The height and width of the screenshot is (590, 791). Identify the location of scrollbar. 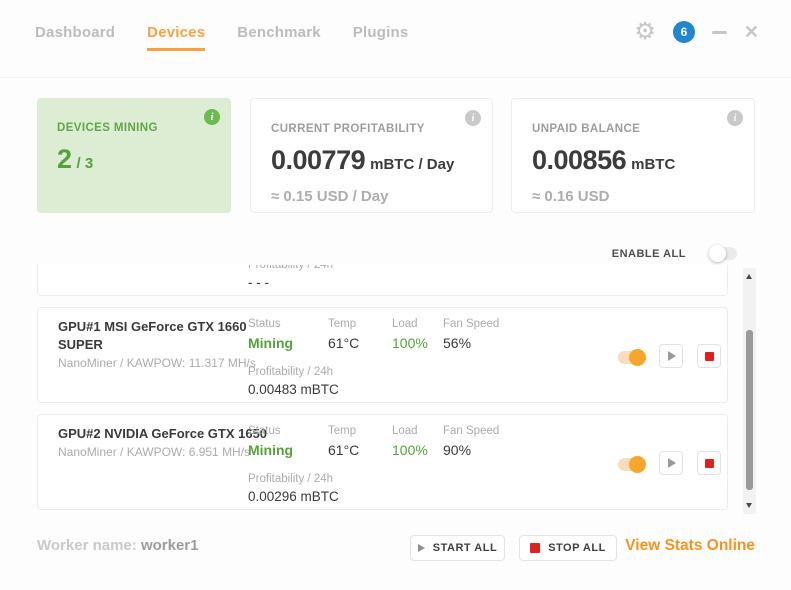
(749, 391).